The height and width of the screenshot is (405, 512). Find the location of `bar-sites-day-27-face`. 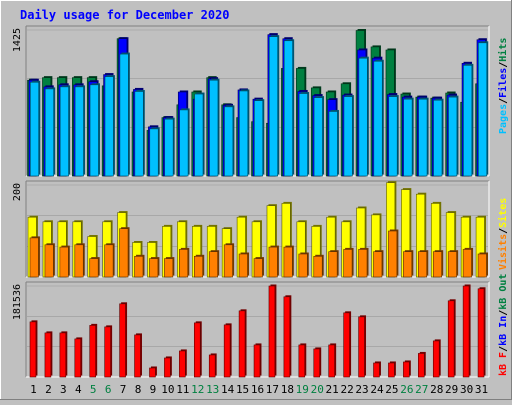

bar-sites-day-27-face is located at coordinates (423, 264).